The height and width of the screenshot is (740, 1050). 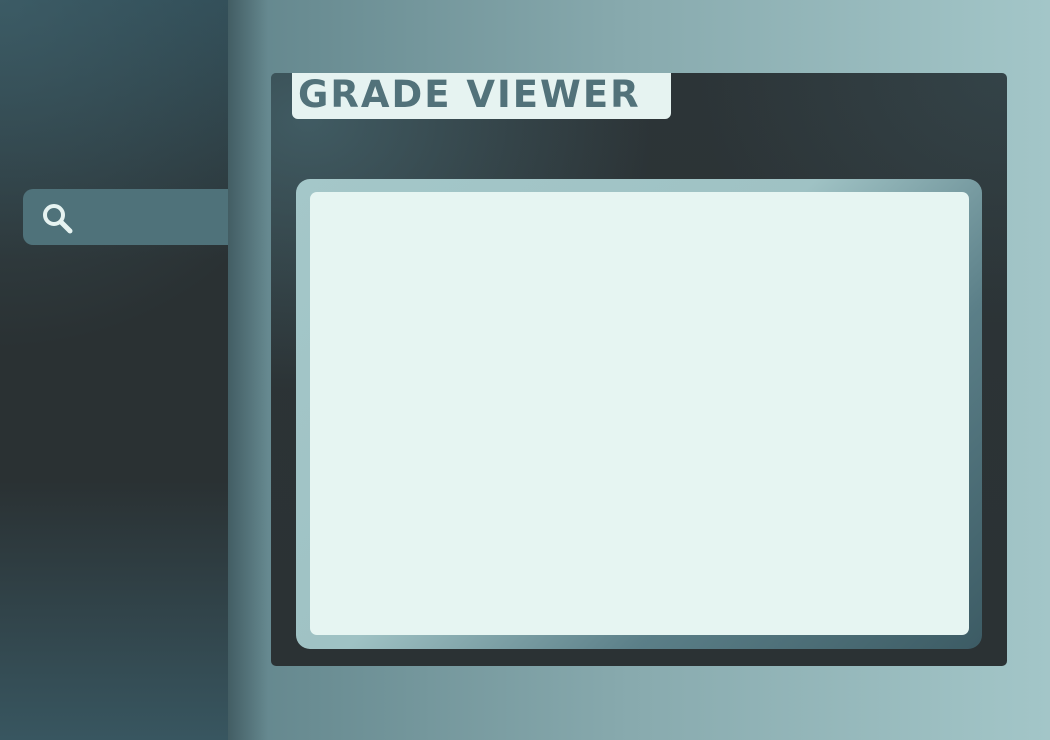 I want to click on search-button, so click(x=125, y=217).